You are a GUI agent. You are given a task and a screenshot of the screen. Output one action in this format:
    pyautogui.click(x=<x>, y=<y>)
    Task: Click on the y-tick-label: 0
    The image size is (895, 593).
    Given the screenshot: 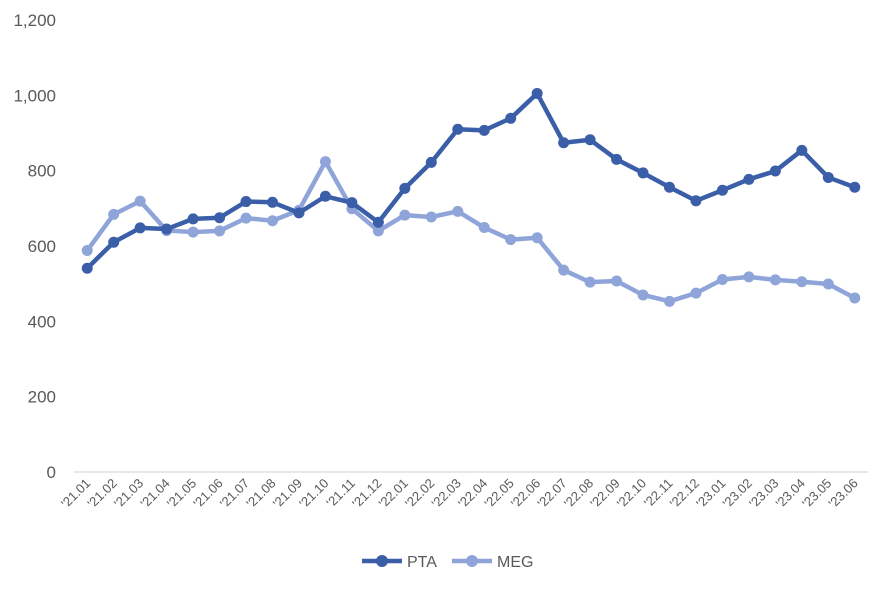 What is the action you would take?
    pyautogui.click(x=51, y=472)
    